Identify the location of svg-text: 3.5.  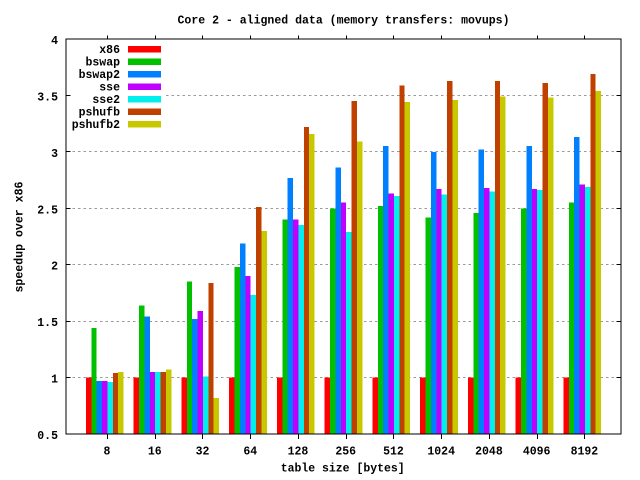
(47, 97).